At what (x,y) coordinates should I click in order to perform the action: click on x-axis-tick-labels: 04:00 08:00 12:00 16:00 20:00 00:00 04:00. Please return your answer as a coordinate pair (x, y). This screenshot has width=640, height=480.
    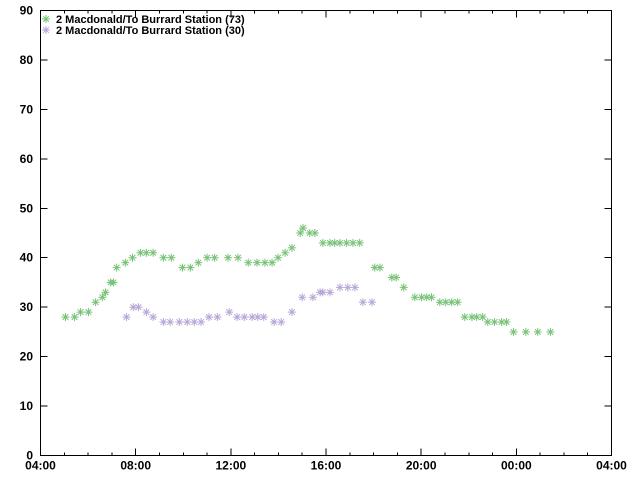
    Looking at the image, I should click on (326, 466).